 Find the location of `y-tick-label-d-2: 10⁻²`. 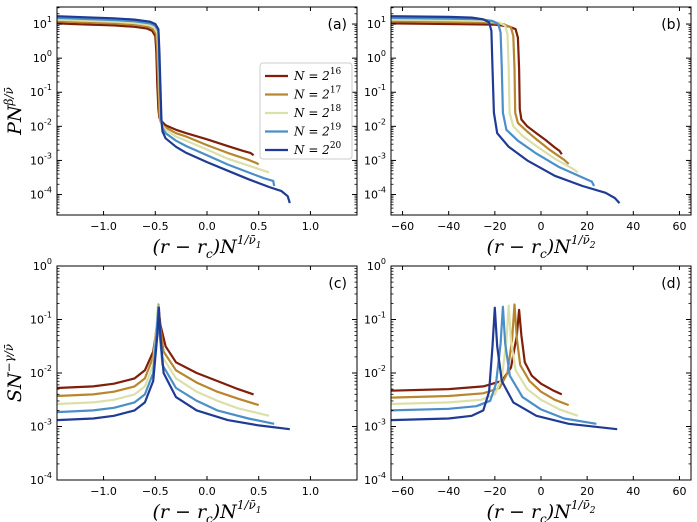

y-tick-label-d-2: 10⁻² is located at coordinates (375, 372).